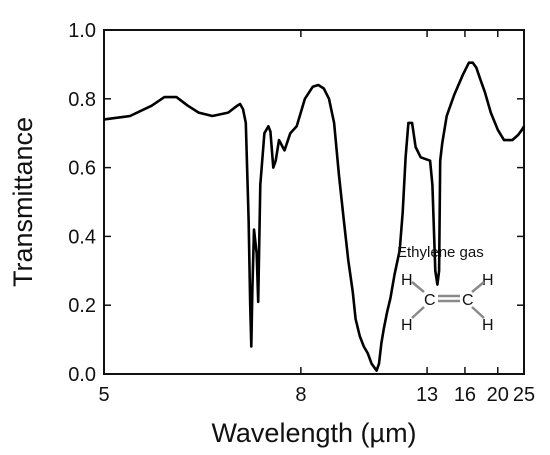 This screenshot has height=455, width=550. What do you see at coordinates (407, 325) in the screenshot?
I see `atom-h-bottom-left: H` at bounding box center [407, 325].